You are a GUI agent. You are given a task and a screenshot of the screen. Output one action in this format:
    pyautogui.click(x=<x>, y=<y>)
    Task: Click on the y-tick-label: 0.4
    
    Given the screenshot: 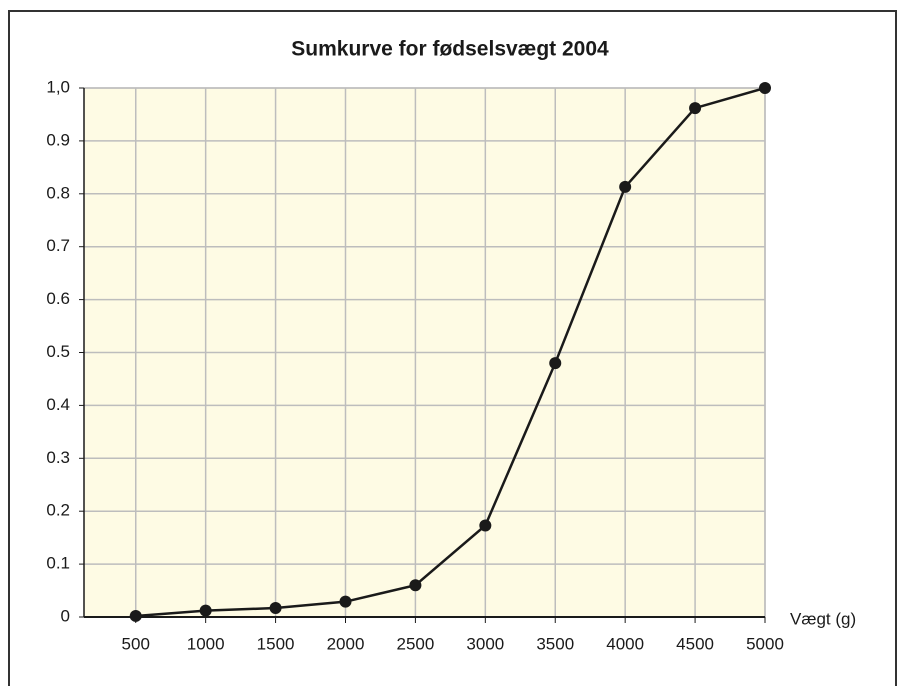 What is the action you would take?
    pyautogui.click(x=58, y=404)
    